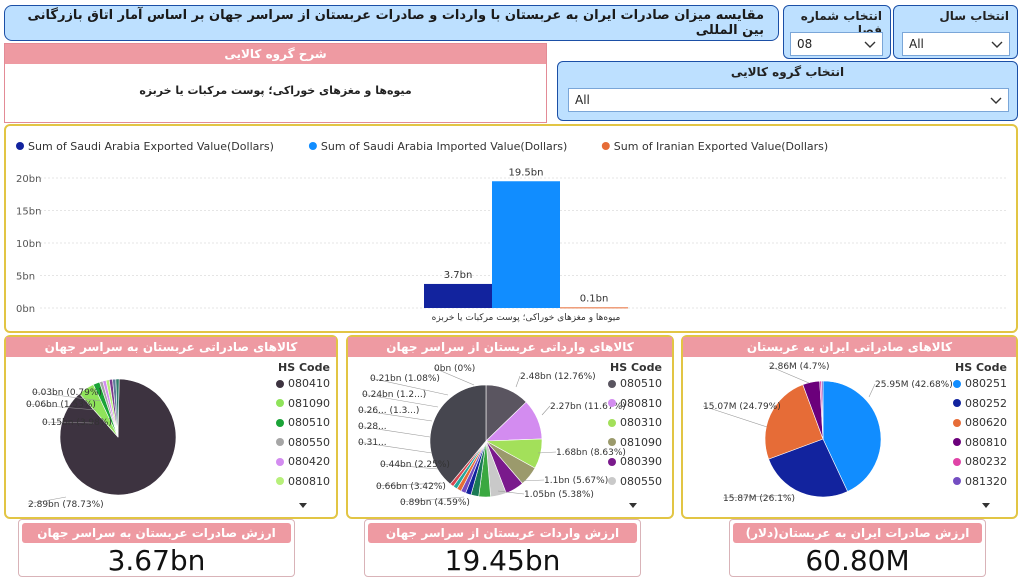 This screenshot has height=580, width=1024. Describe the element at coordinates (454, 369) in the screenshot. I see `pie-data-label: 0bn (0%)` at that location.